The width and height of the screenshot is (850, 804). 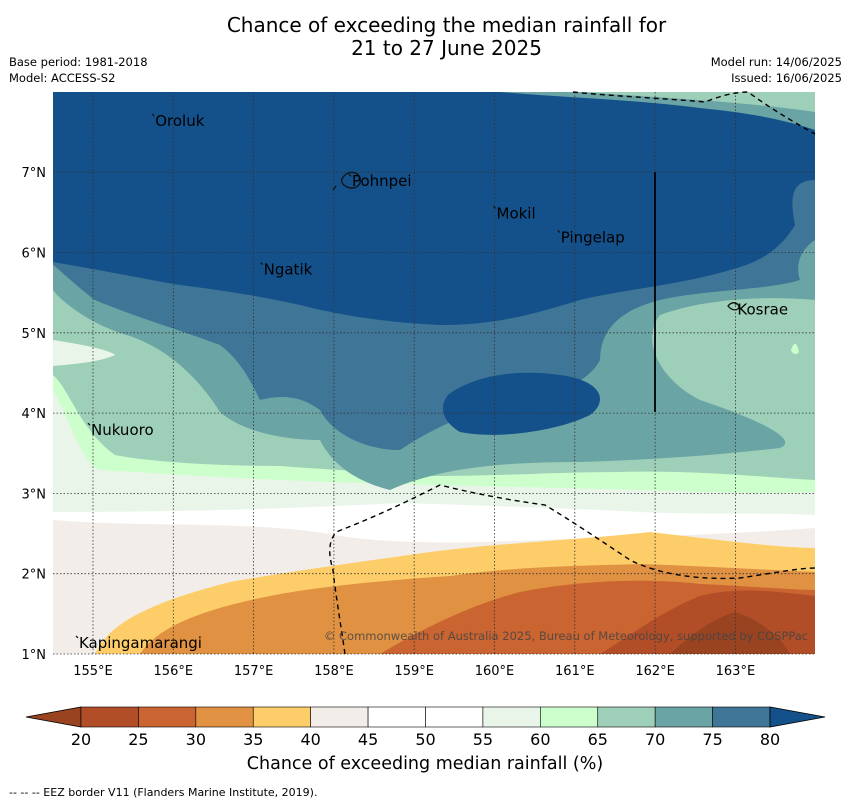 I want to click on place-label: Kosrae, so click(x=762, y=310).